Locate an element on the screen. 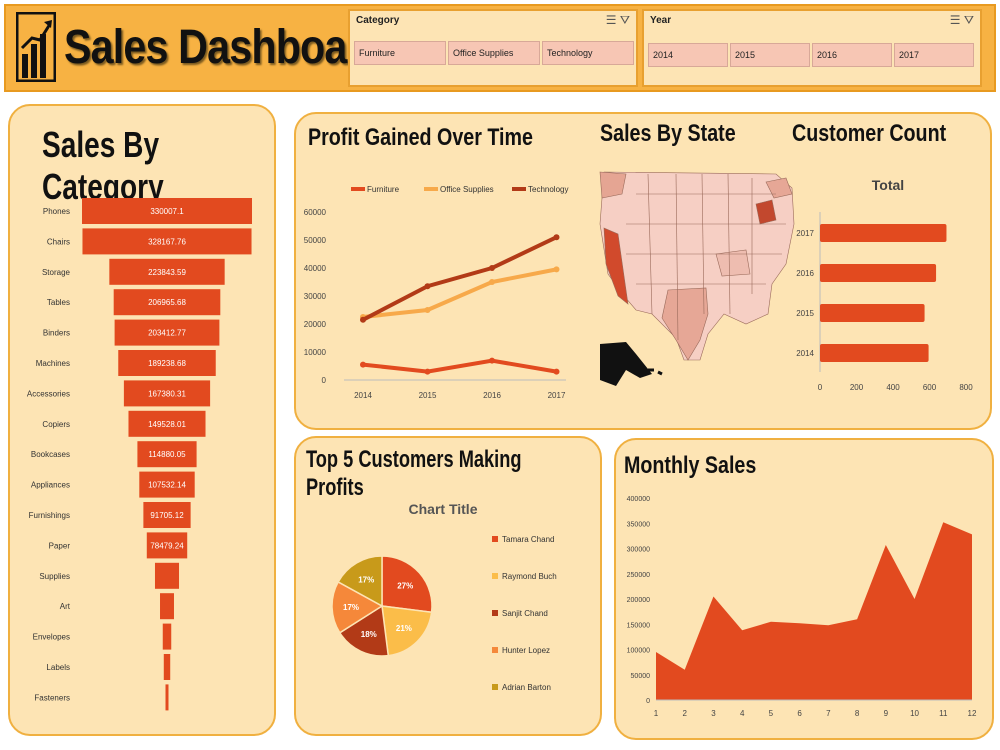 The image size is (1000, 750). year-label: 2016 is located at coordinates (805, 273).